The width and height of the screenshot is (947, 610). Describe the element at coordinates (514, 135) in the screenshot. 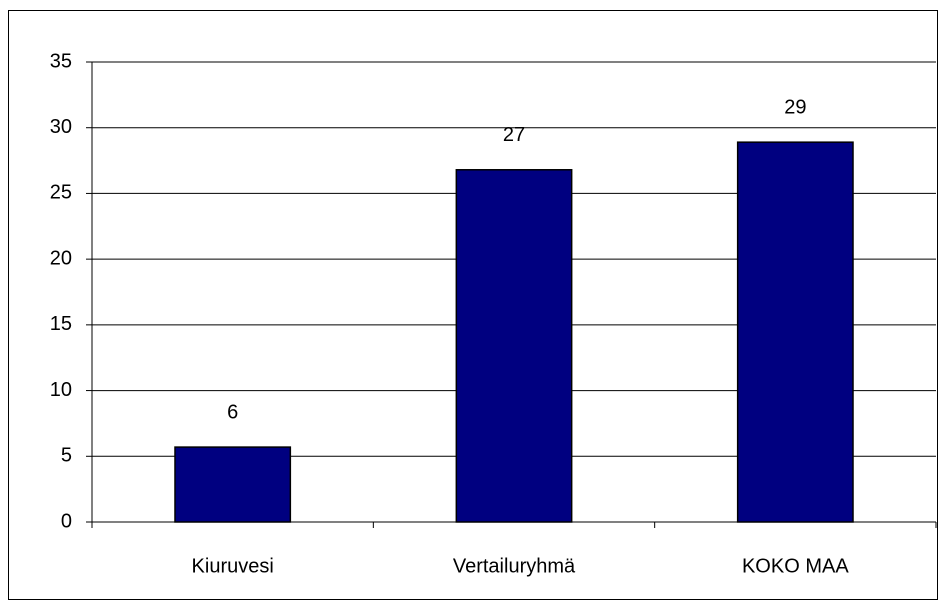

I see `data-label: 27` at that location.